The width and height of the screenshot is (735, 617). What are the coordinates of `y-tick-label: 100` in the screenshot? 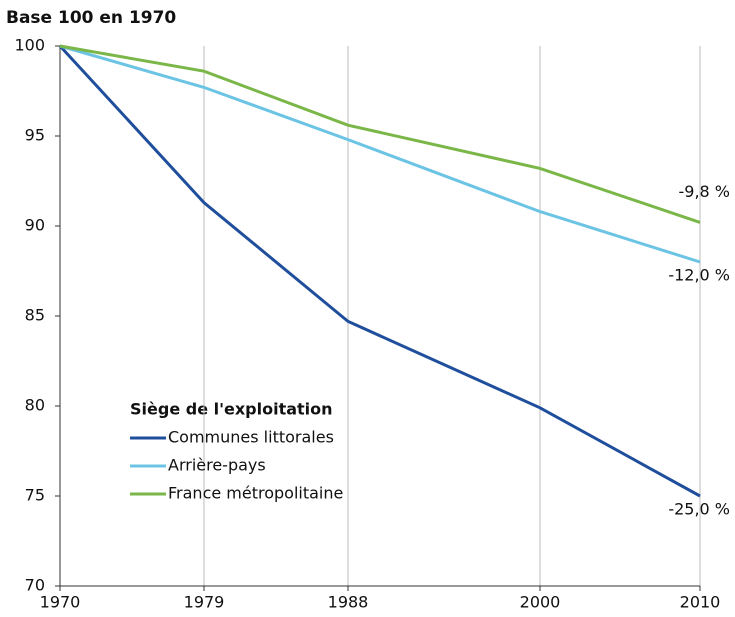 It's located at (29, 45).